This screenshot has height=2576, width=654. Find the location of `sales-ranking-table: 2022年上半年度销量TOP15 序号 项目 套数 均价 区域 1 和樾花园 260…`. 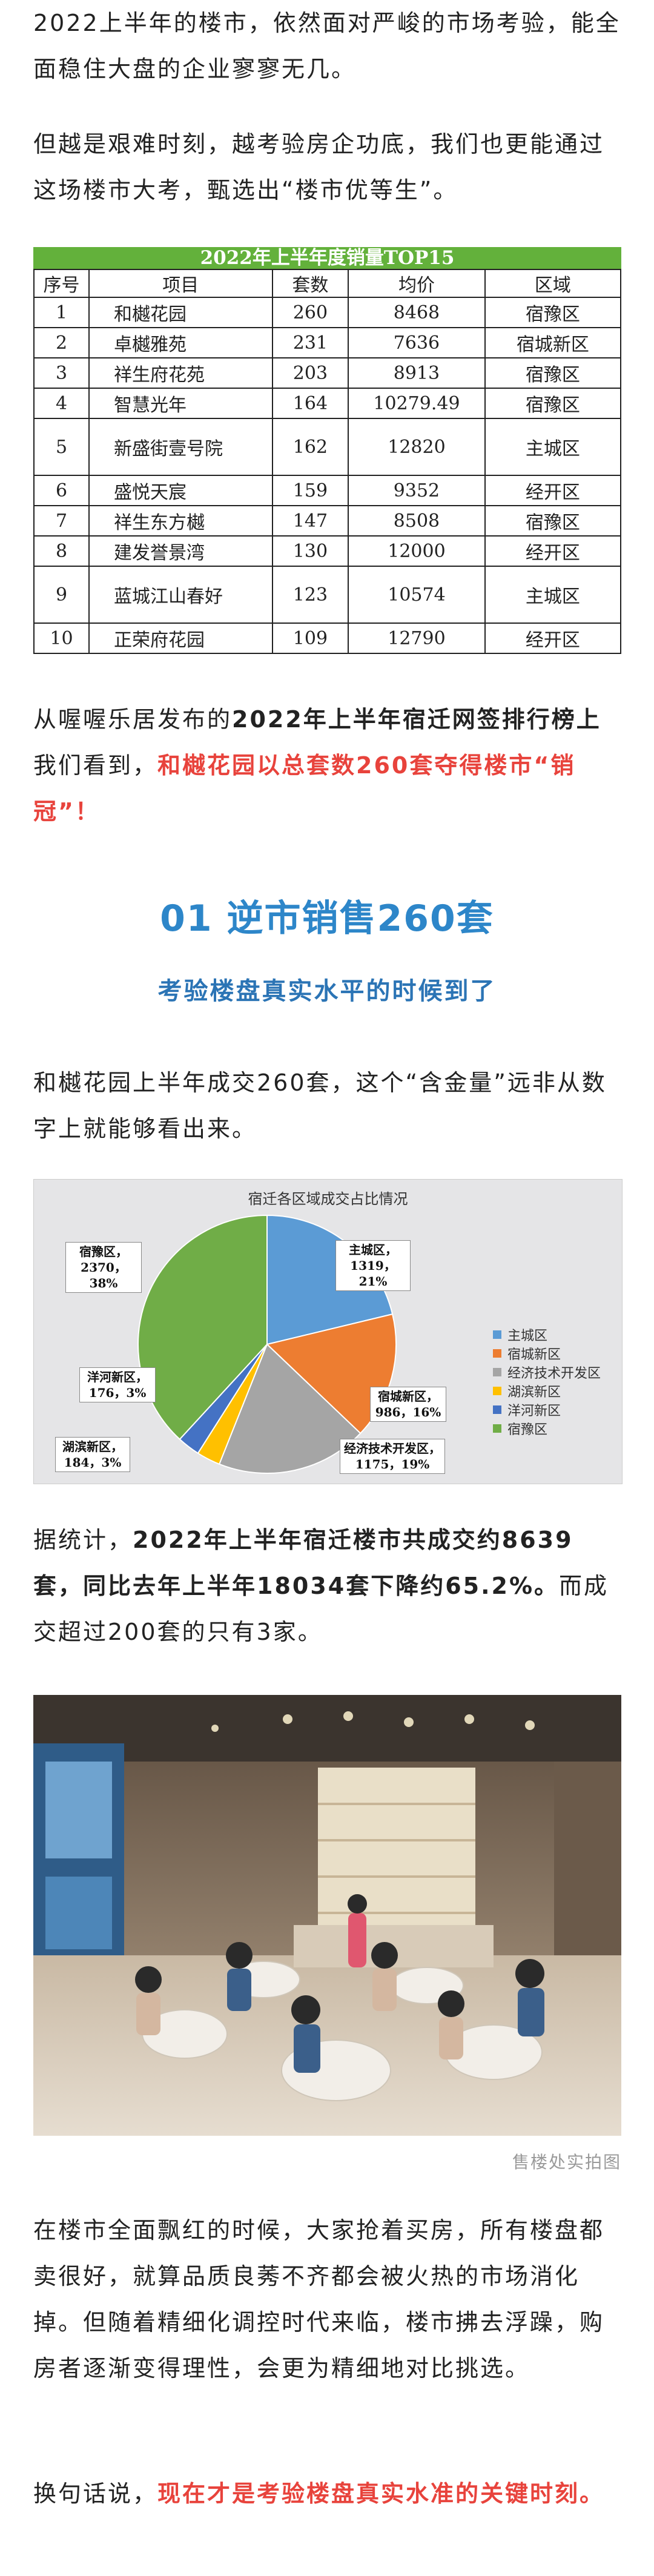

sales-ranking-table: 2022年上半年度销量TOP15 序号 项目 套数 均价 区域 1 和樾花园 260… is located at coordinates (327, 456).